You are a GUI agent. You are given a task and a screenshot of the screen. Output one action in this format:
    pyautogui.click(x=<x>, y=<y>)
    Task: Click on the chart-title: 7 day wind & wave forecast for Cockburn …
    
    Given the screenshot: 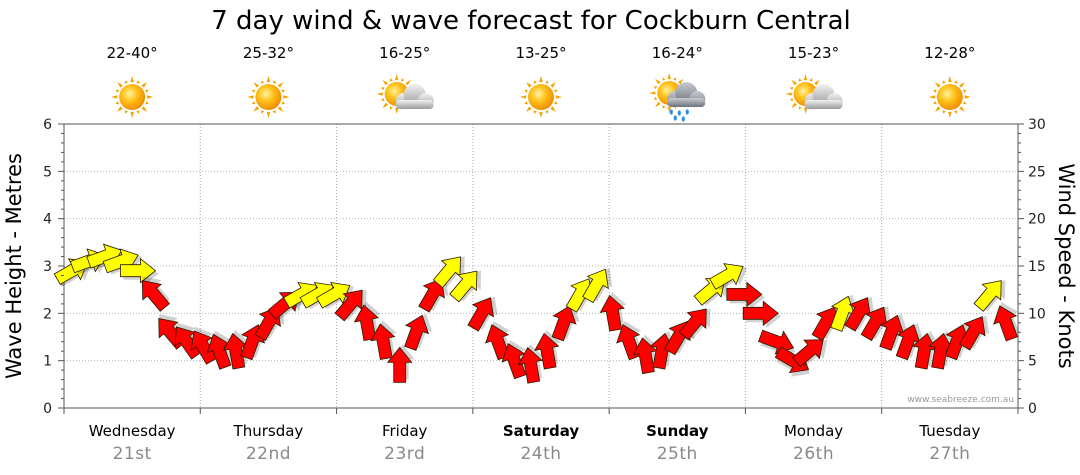 What is the action you would take?
    pyautogui.click(x=530, y=21)
    